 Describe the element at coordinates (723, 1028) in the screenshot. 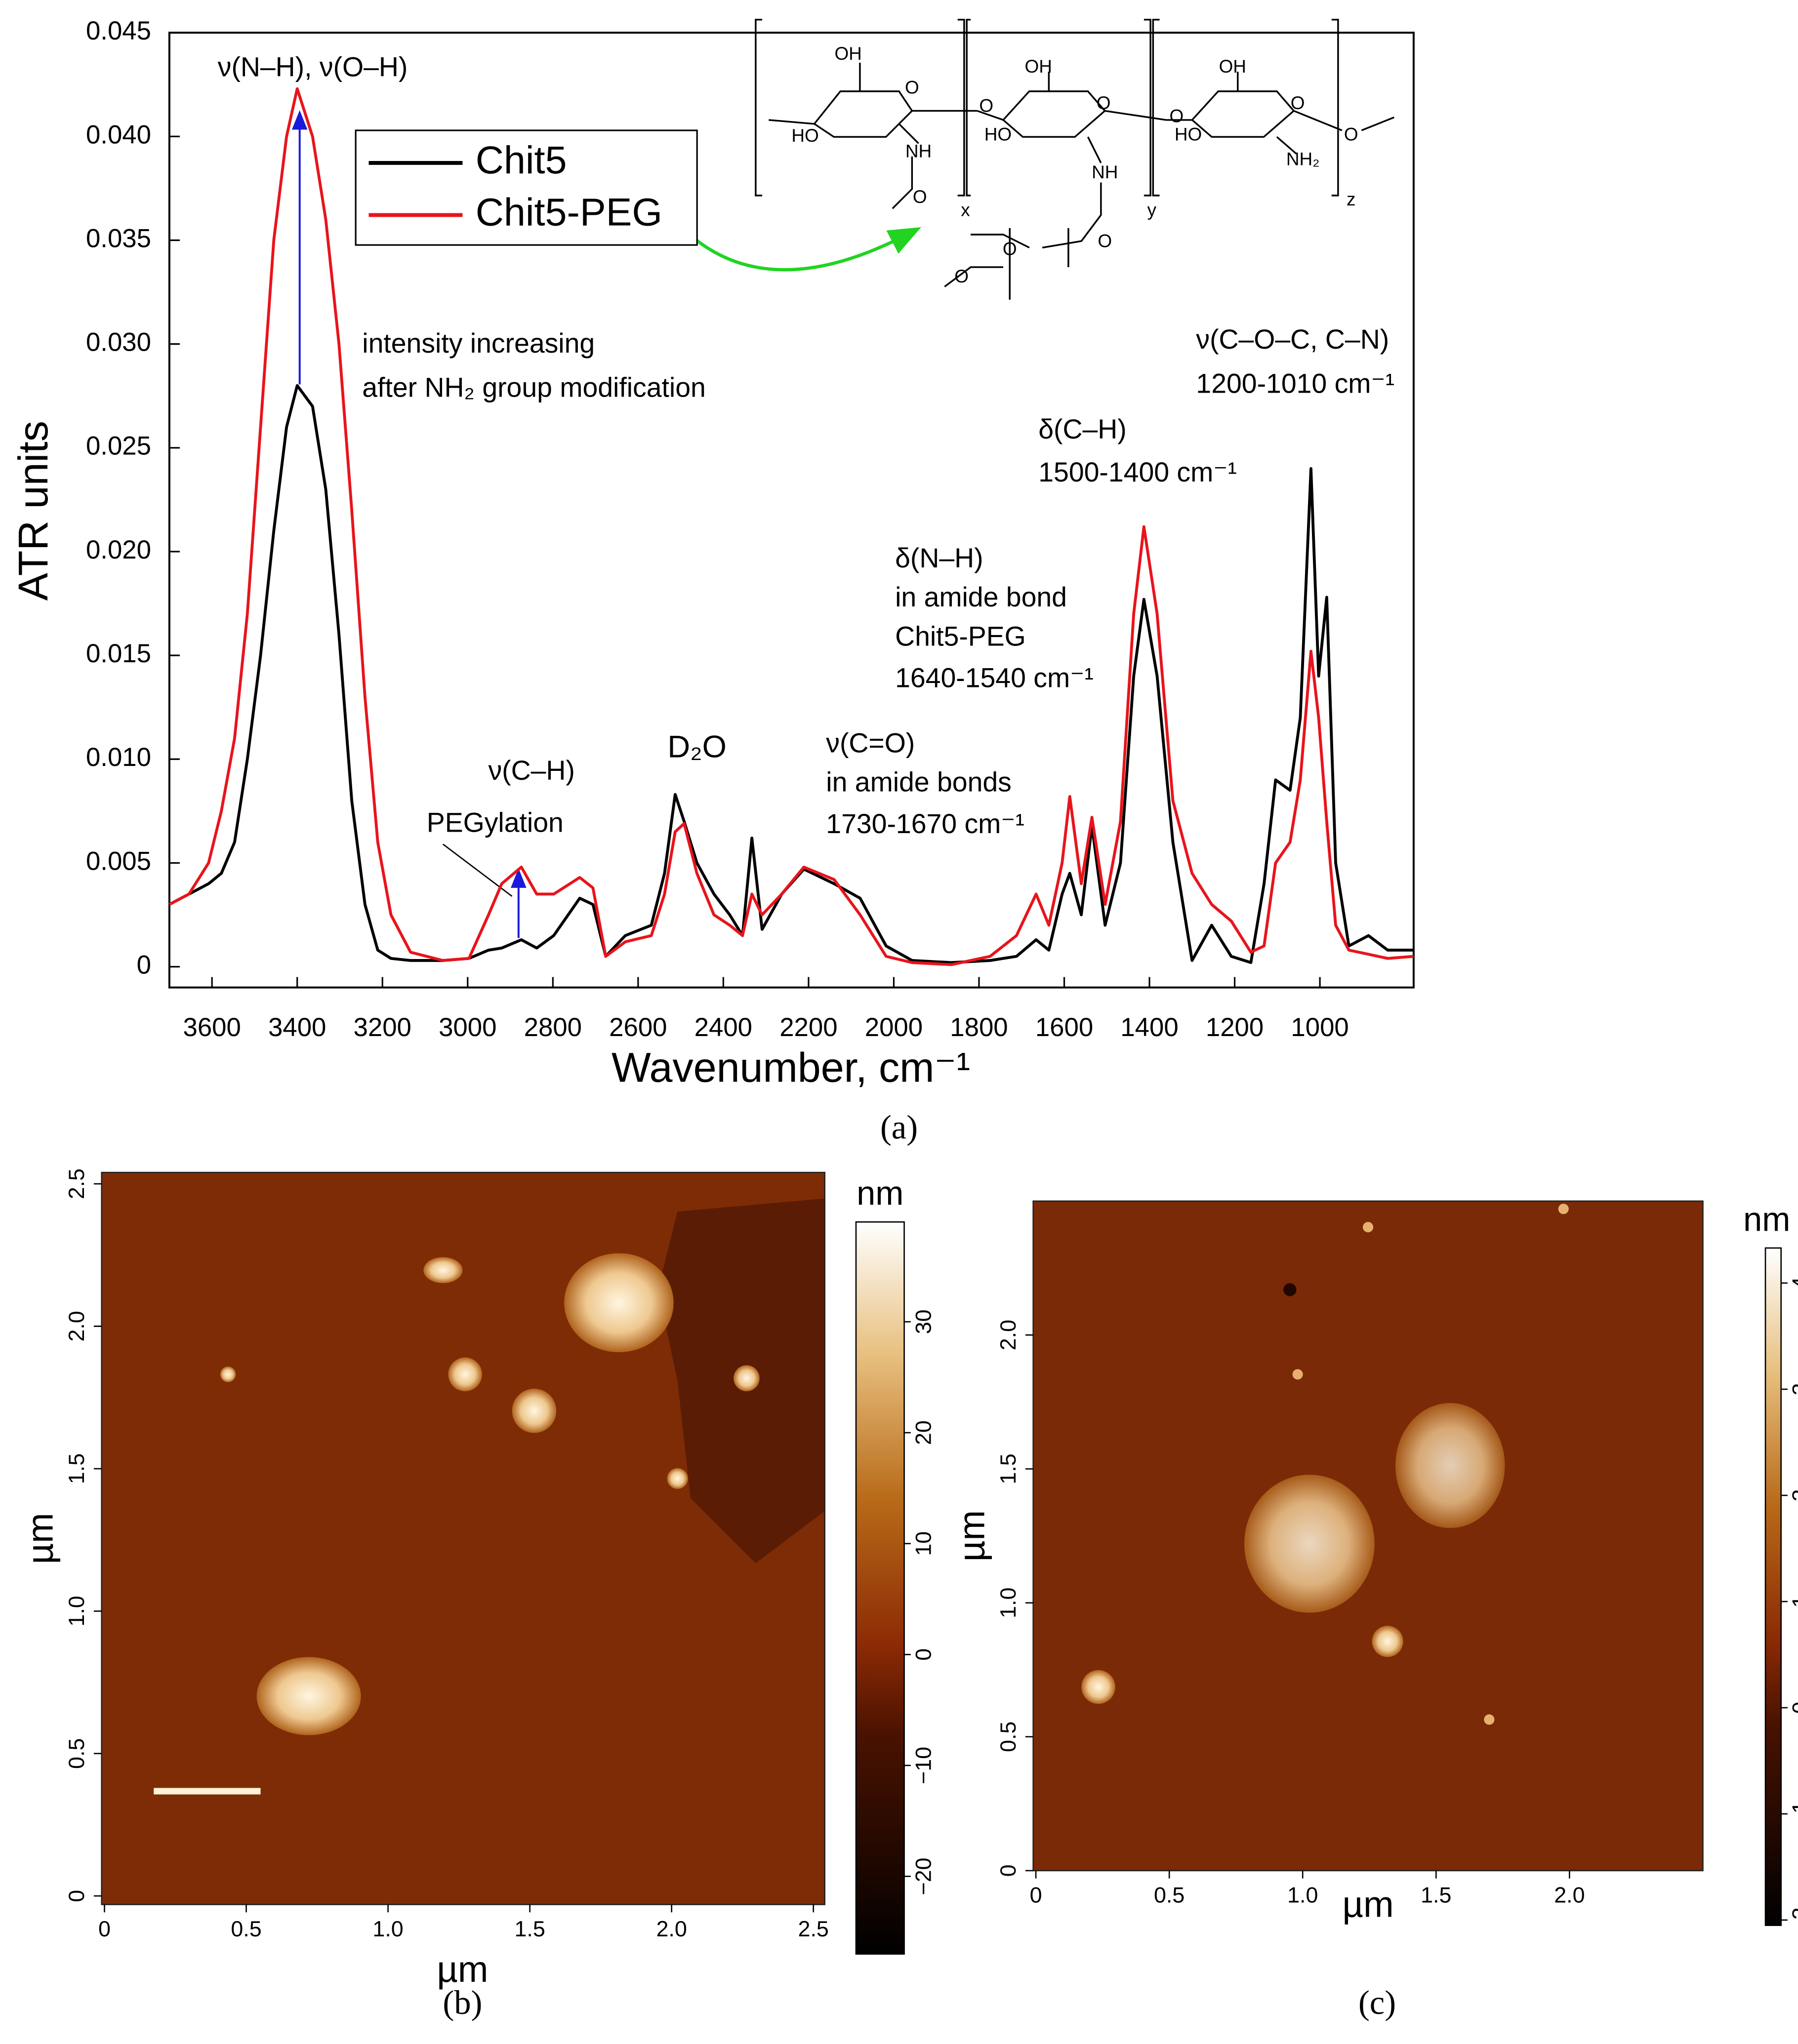

I see `x-tick-label: 2400` at that location.